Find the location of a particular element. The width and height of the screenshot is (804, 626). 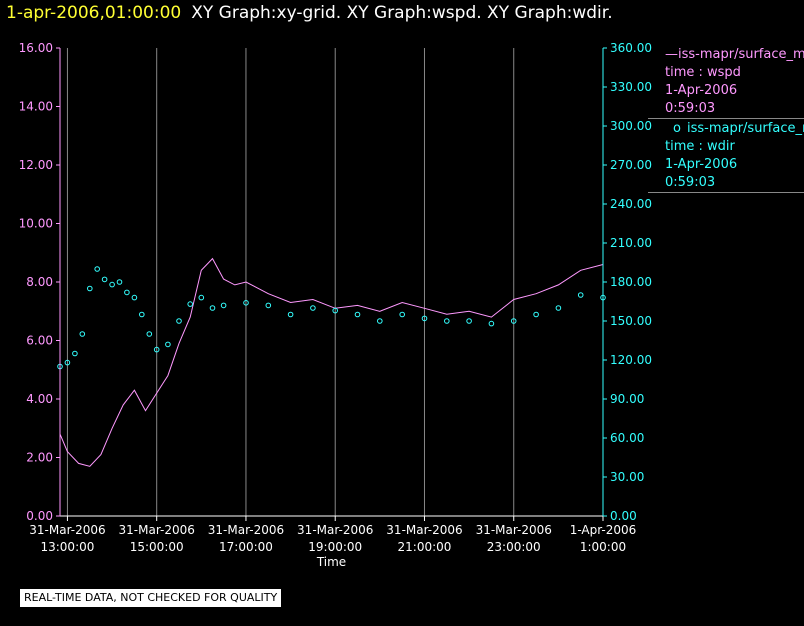

y-right-tick-label: 30.00 is located at coordinates (627, 477).